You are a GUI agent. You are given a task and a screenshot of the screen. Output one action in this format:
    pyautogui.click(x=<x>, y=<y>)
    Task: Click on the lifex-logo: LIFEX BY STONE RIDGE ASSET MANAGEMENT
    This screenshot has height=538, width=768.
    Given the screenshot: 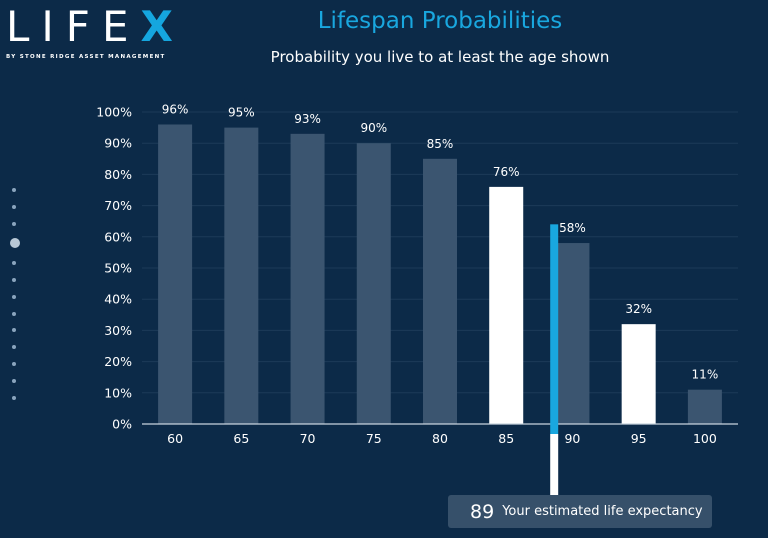 What is the action you would take?
    pyautogui.click(x=95, y=33)
    